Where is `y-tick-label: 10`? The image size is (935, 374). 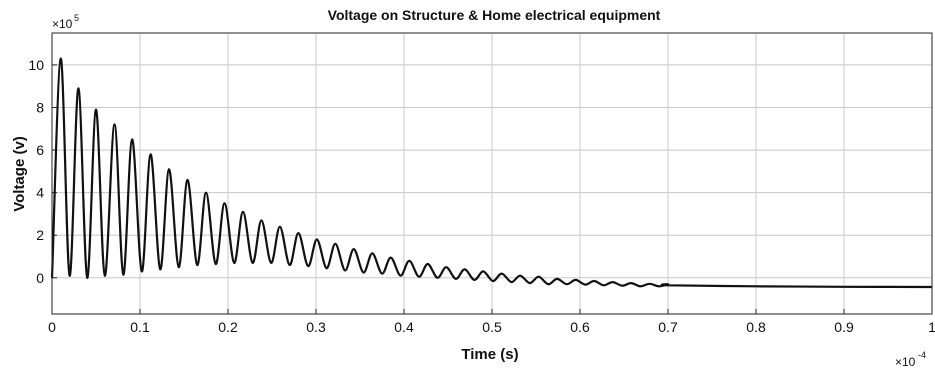
y-tick-label: 10 is located at coordinates (36, 65).